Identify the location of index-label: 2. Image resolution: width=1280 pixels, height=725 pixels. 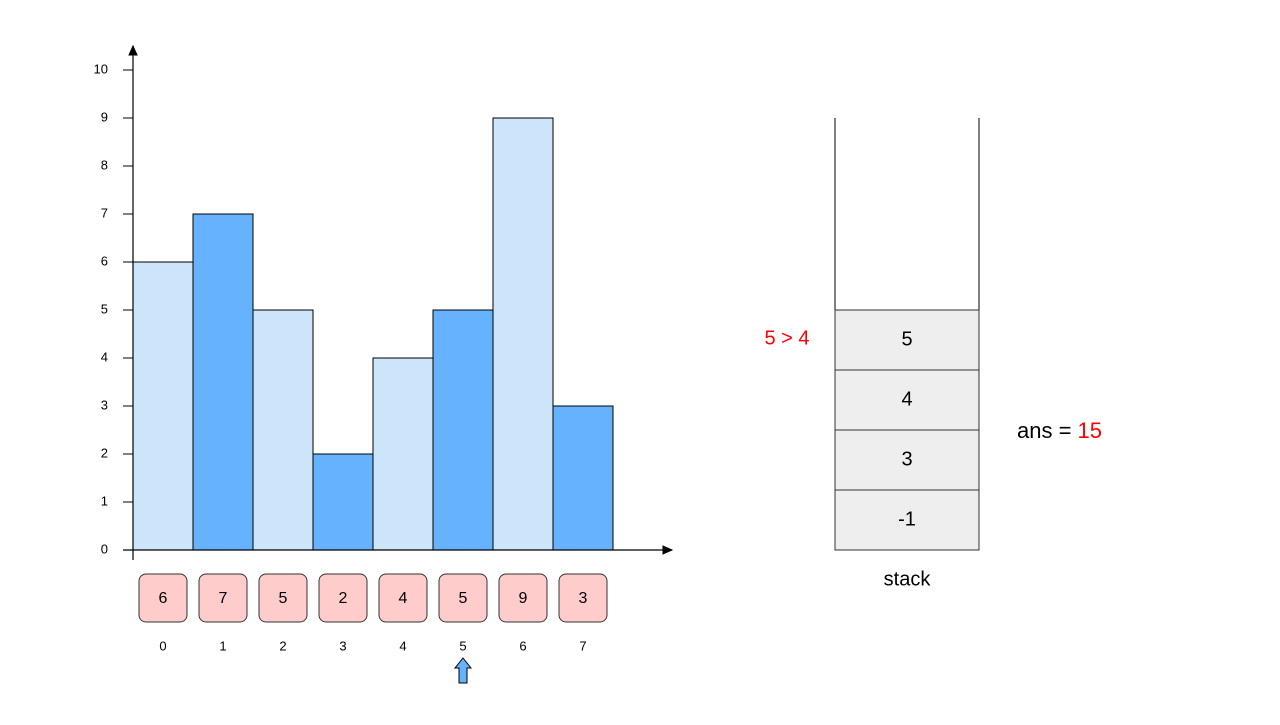
(282, 645).